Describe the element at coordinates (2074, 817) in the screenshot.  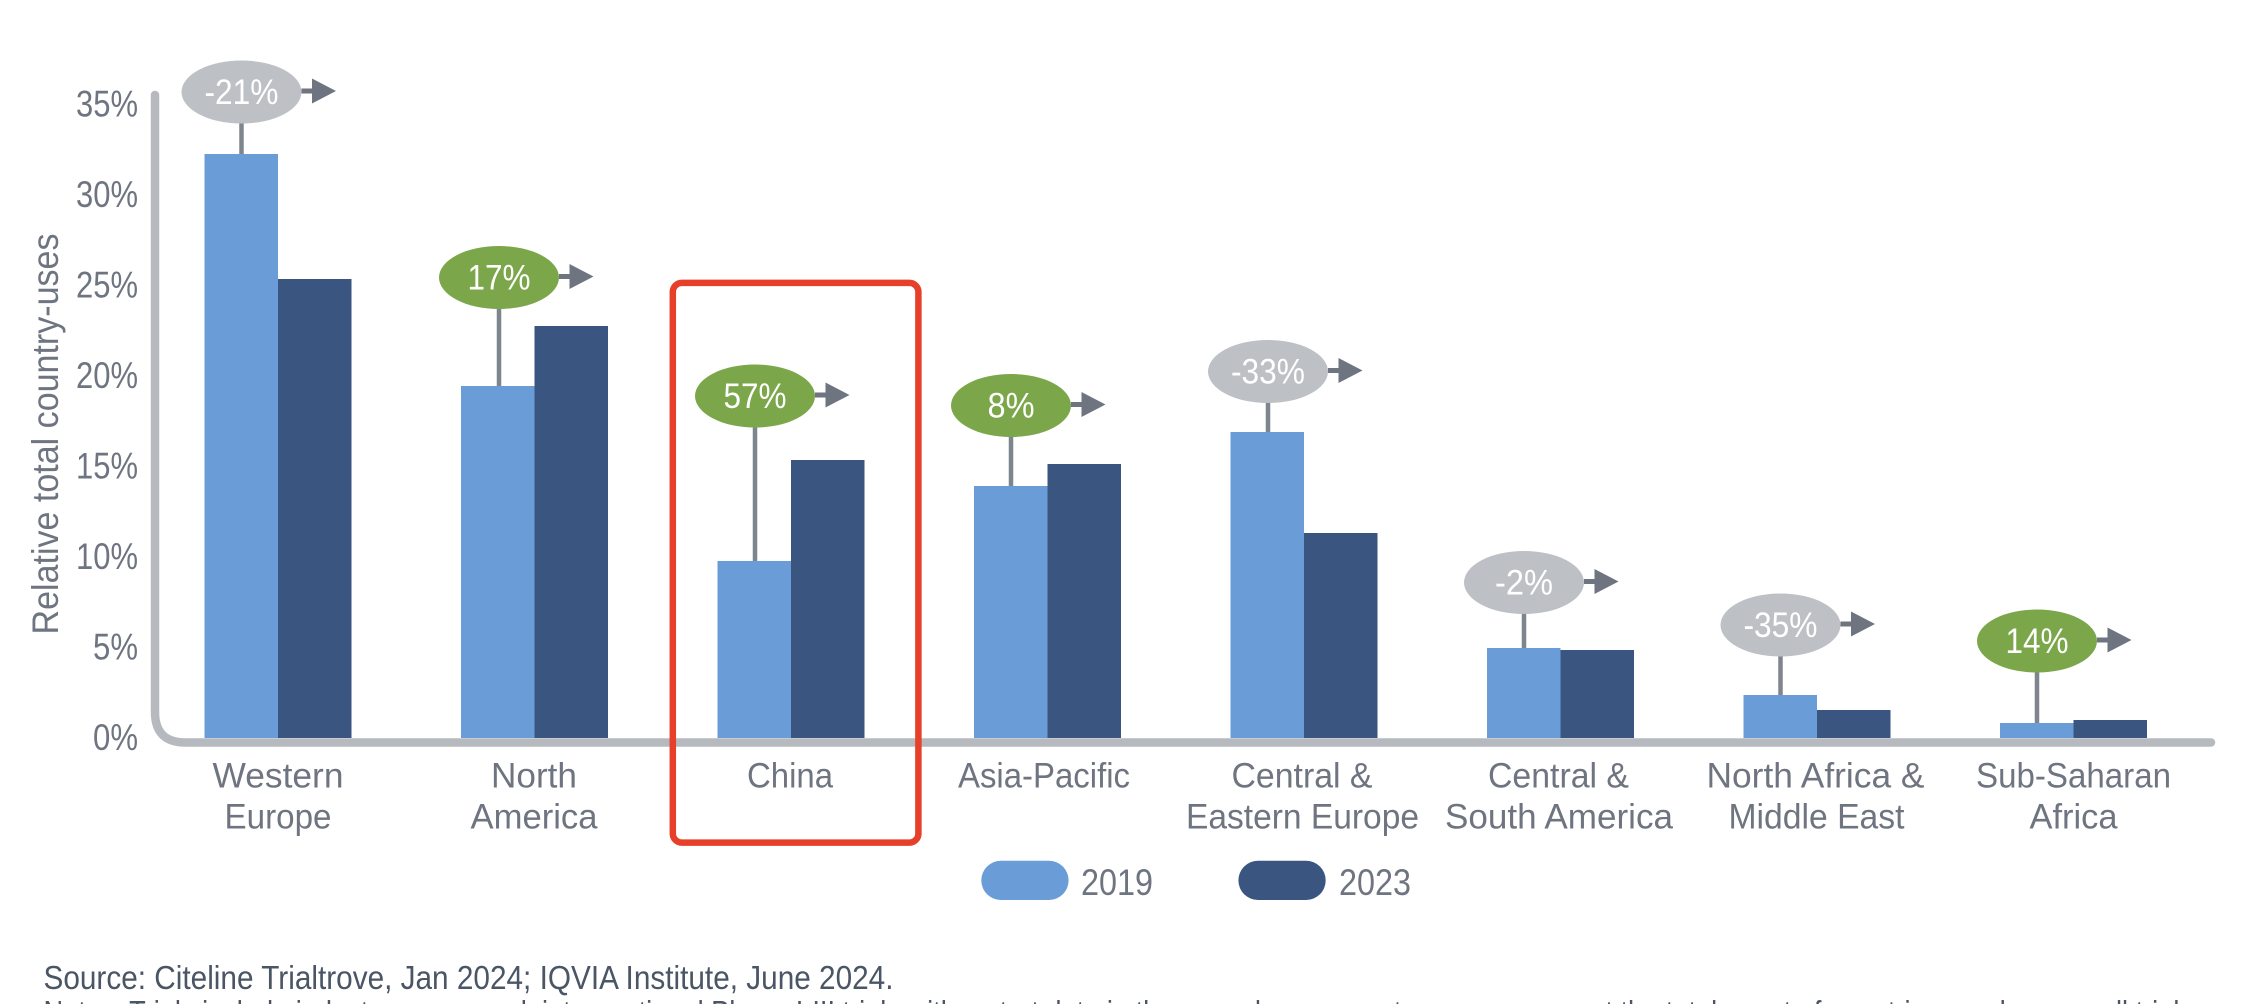
I see `svg-text: Africa` at that location.